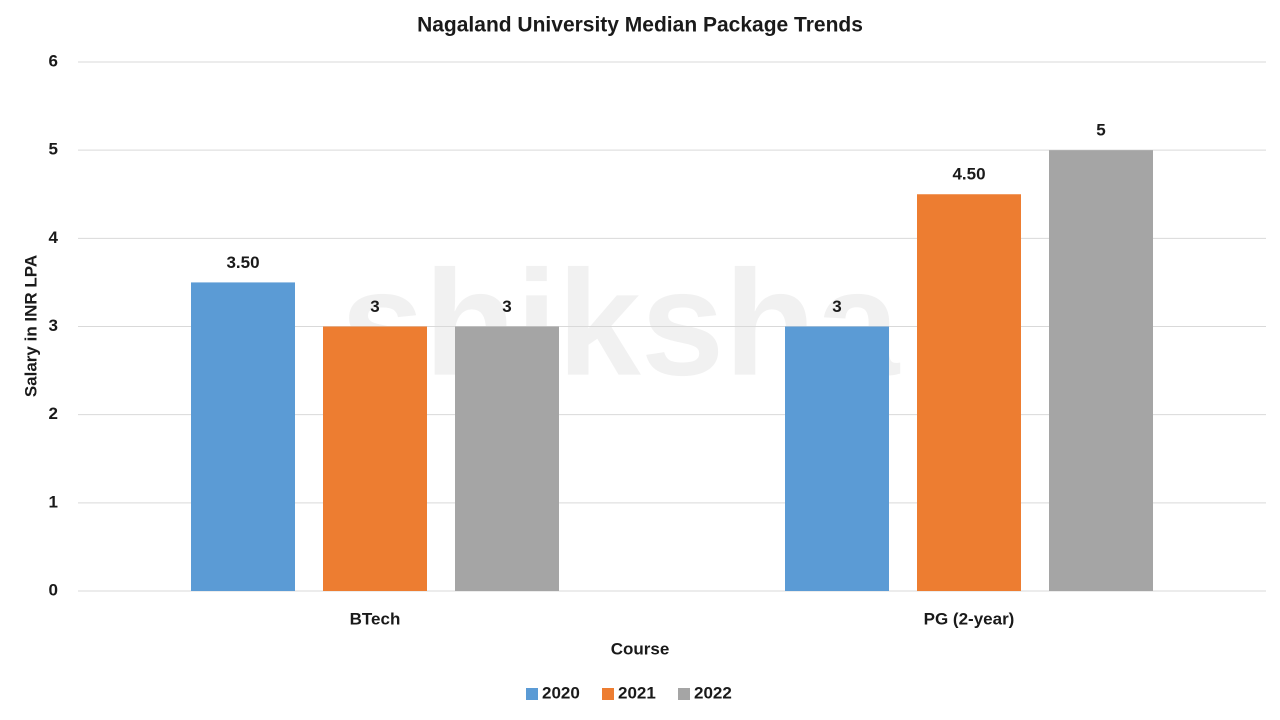  I want to click on data-label: 5, so click(1100, 130).